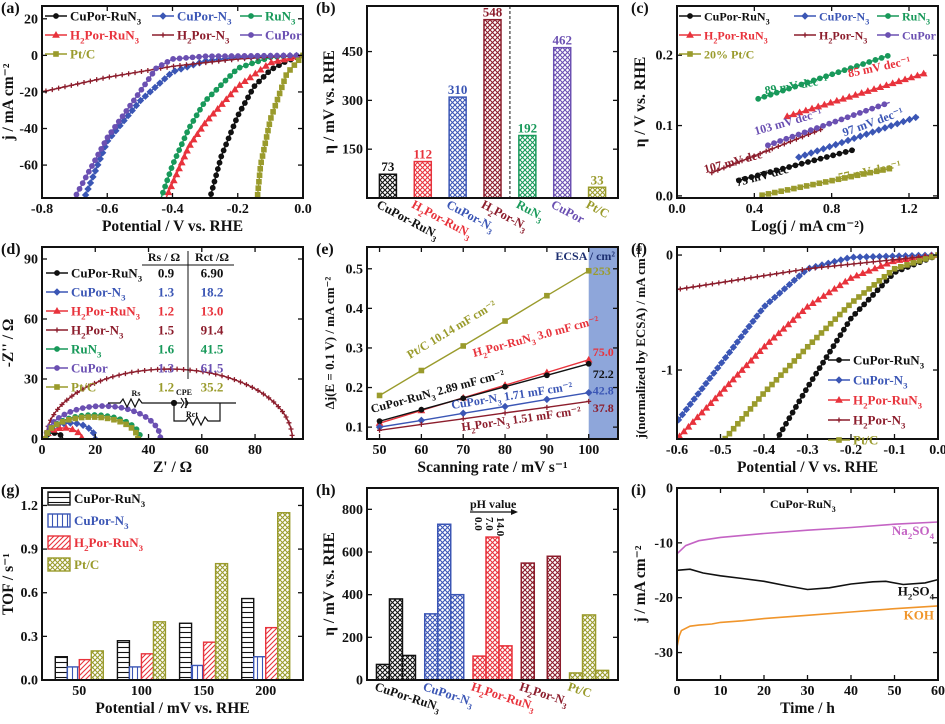 The image size is (945, 724). Describe the element at coordinates (359, 681) in the screenshot. I see `y-tick-label: 0` at that location.